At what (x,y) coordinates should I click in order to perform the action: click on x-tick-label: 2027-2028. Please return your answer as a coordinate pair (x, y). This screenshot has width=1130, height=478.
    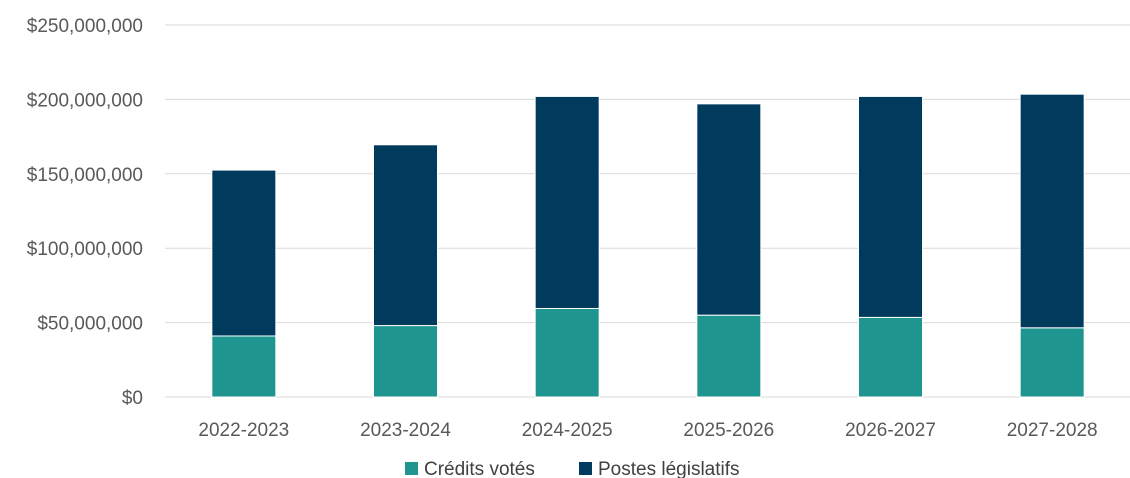
    Looking at the image, I should click on (1052, 430).